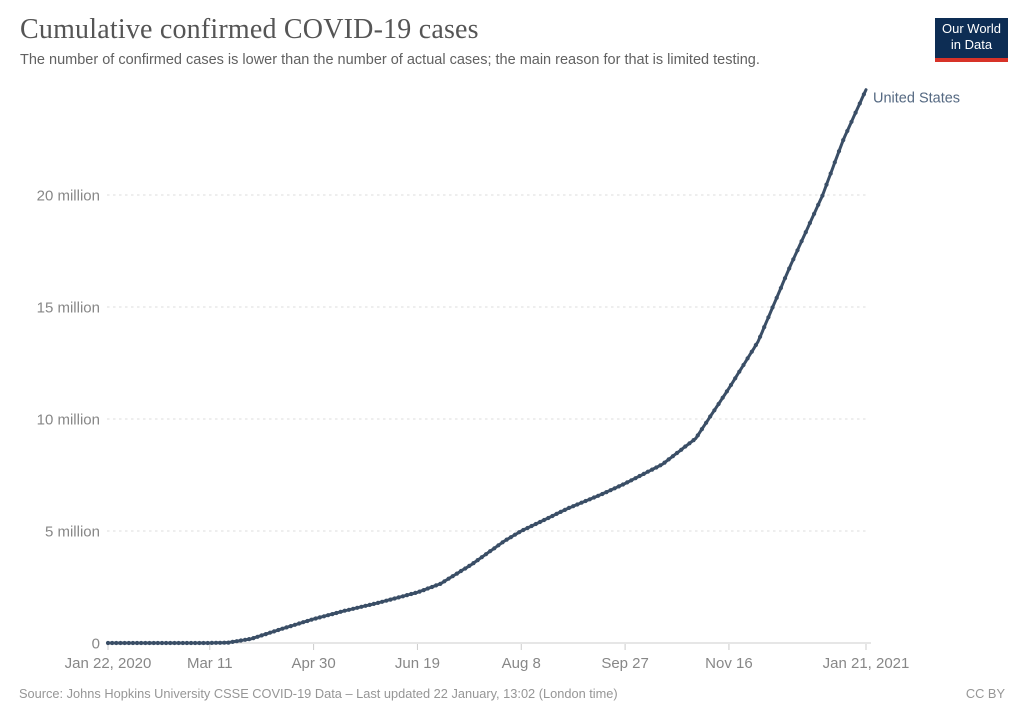 The width and height of the screenshot is (1024, 723). I want to click on x-axis-label: Apr 30, so click(313, 663).